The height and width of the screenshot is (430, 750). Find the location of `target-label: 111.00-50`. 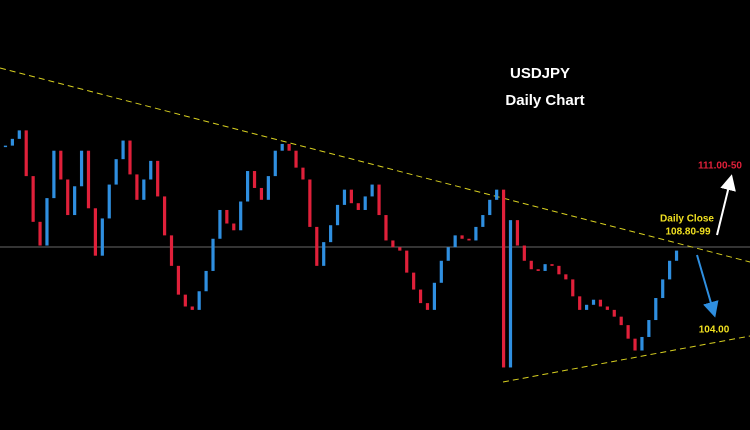

target-label: 111.00-50 is located at coordinates (720, 166).